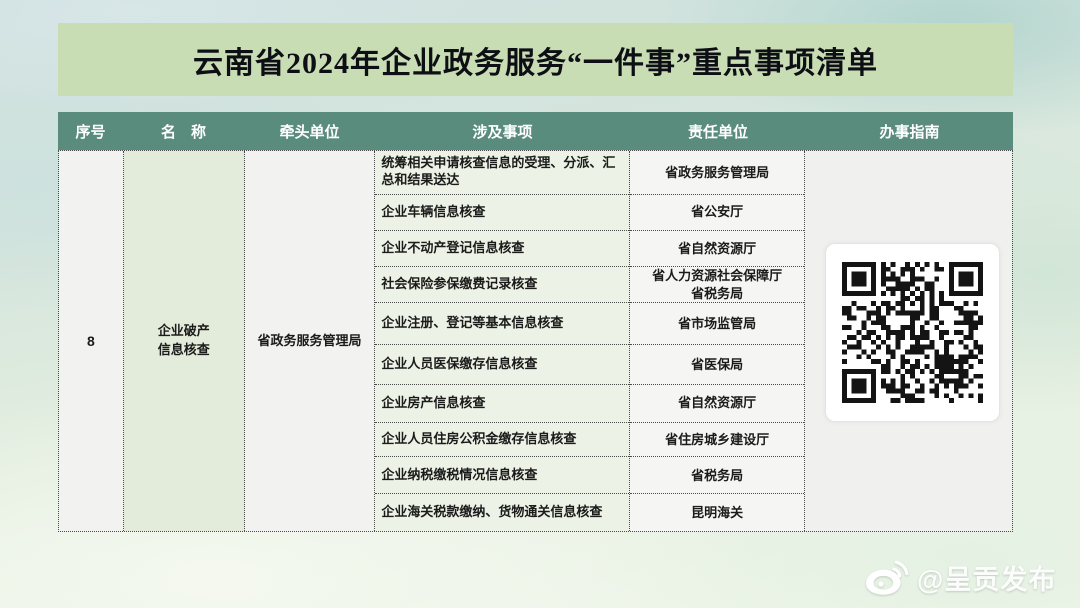 This screenshot has width=1080, height=608. Describe the element at coordinates (91, 341) in the screenshot. I see `seq-cell: 8` at that location.